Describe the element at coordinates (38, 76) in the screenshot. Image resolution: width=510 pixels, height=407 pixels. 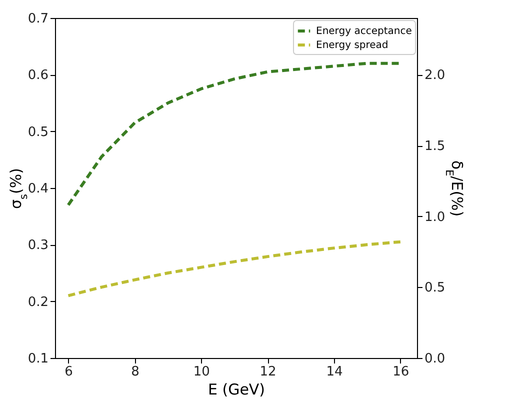
I see `y-tick-label: 0.6` at that location.